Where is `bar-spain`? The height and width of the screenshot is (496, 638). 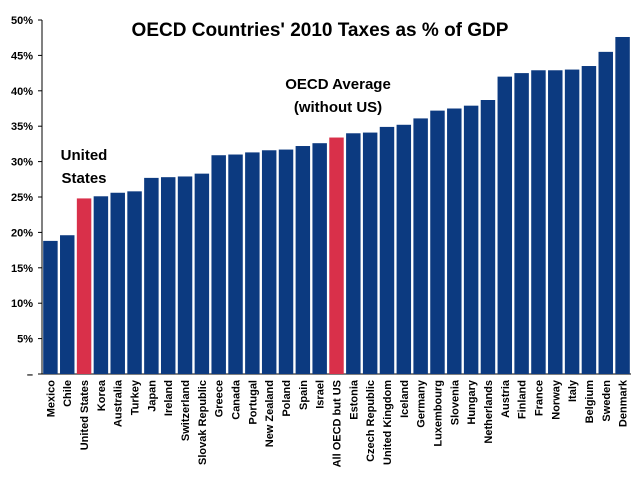 bar-spain is located at coordinates (303, 260).